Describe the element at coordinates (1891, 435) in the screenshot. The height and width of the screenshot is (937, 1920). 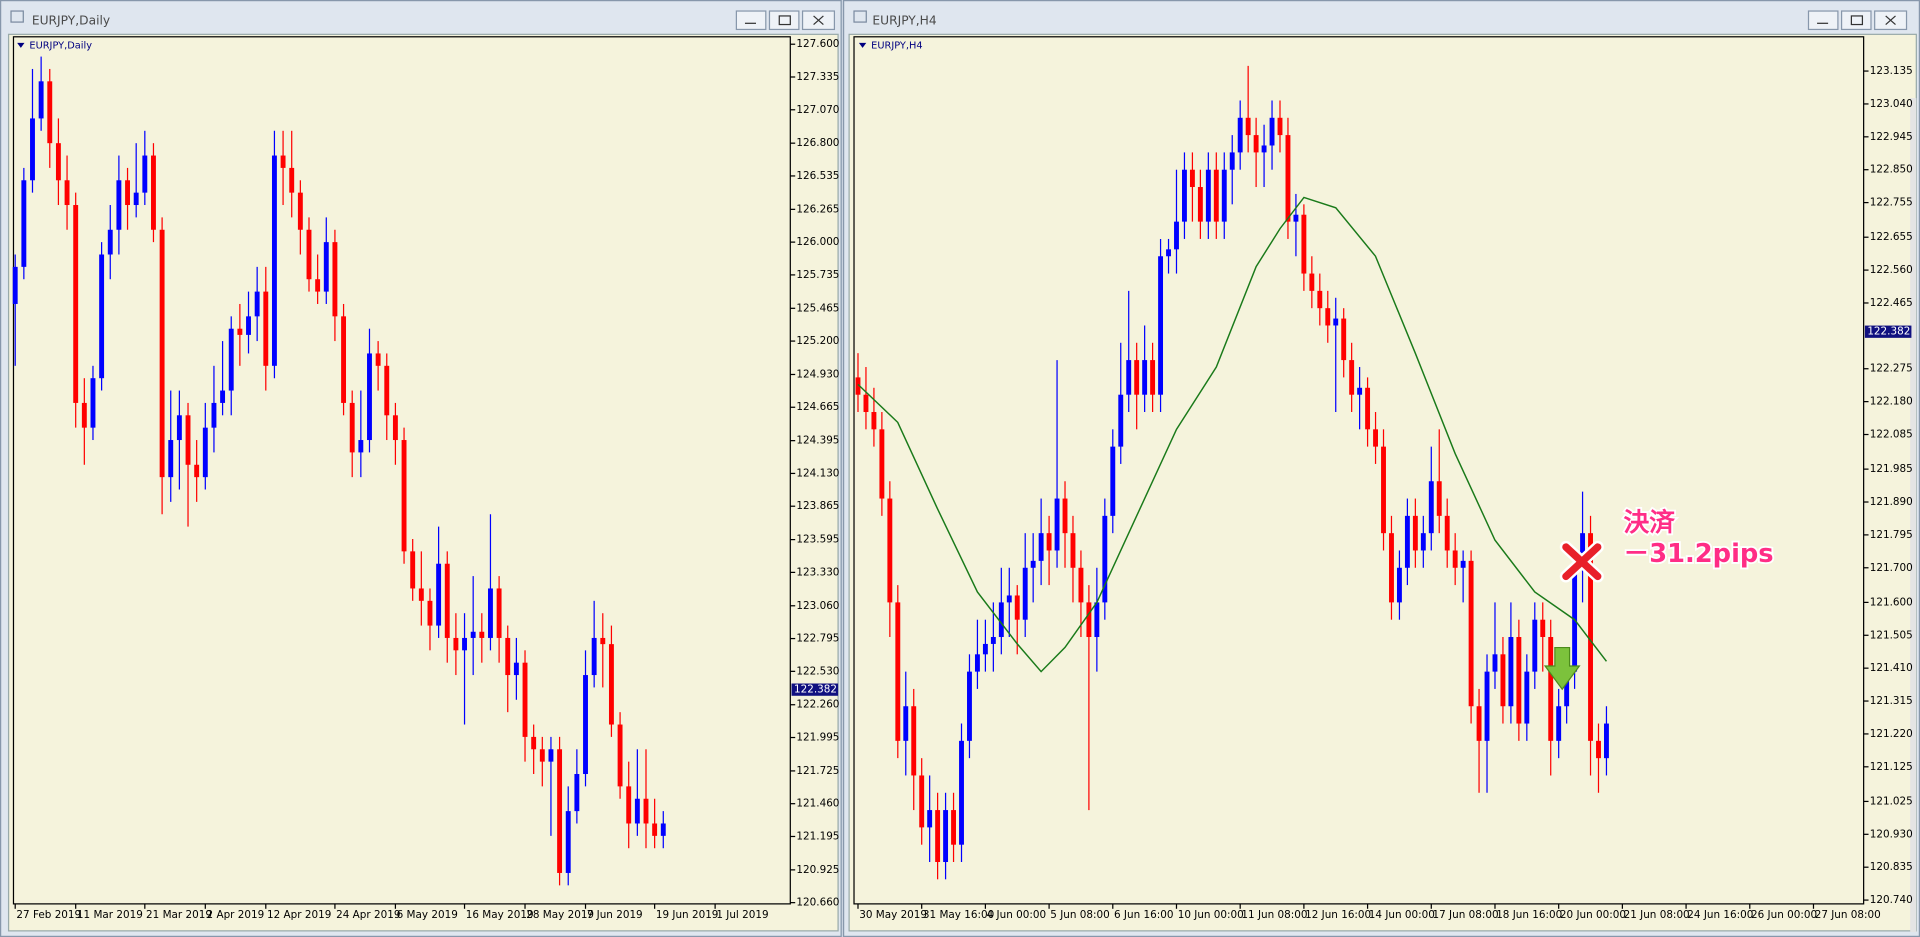
I see `y-tick-label: 122.085` at that location.